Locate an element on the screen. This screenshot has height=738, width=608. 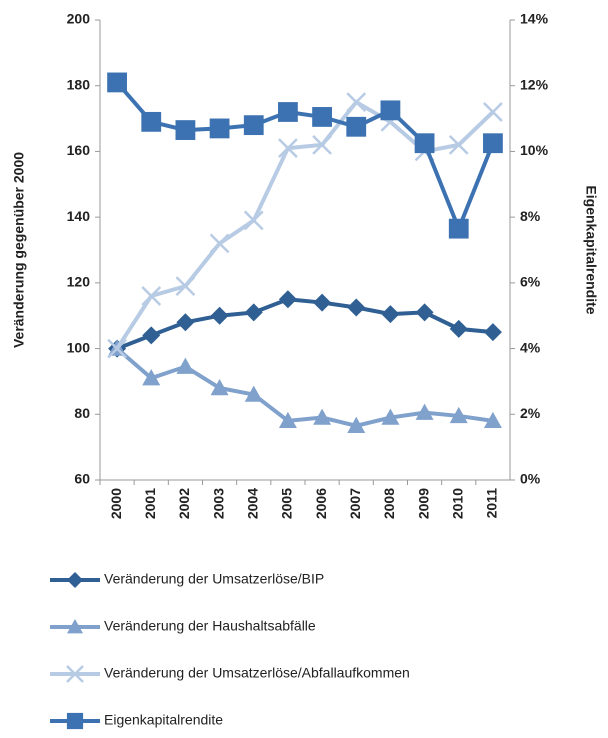
x-tick-label: 2007 is located at coordinates (355, 503).